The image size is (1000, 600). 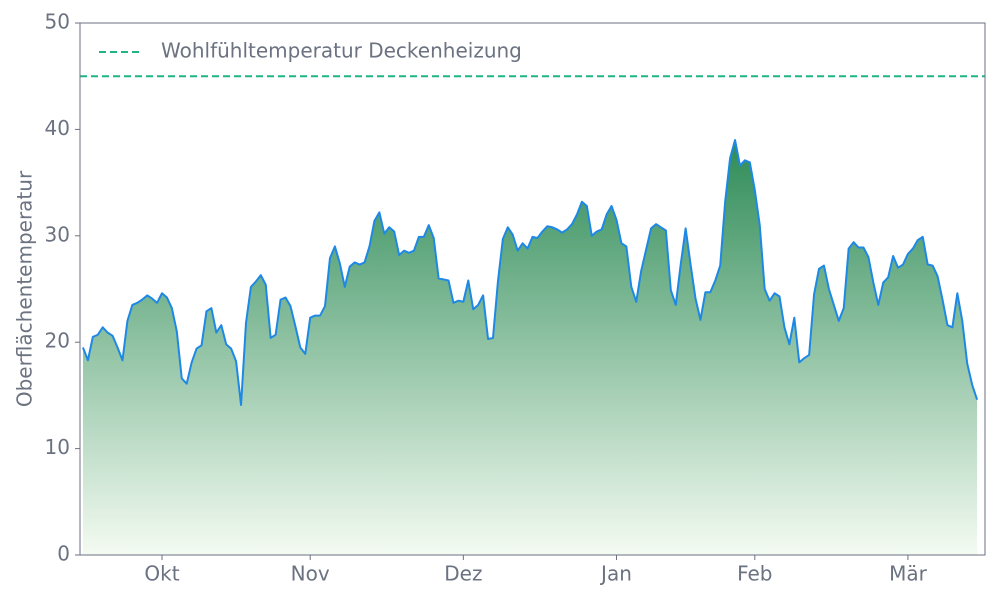 What do you see at coordinates (57, 22) in the screenshot?
I see `y-tick-label: 50` at bounding box center [57, 22].